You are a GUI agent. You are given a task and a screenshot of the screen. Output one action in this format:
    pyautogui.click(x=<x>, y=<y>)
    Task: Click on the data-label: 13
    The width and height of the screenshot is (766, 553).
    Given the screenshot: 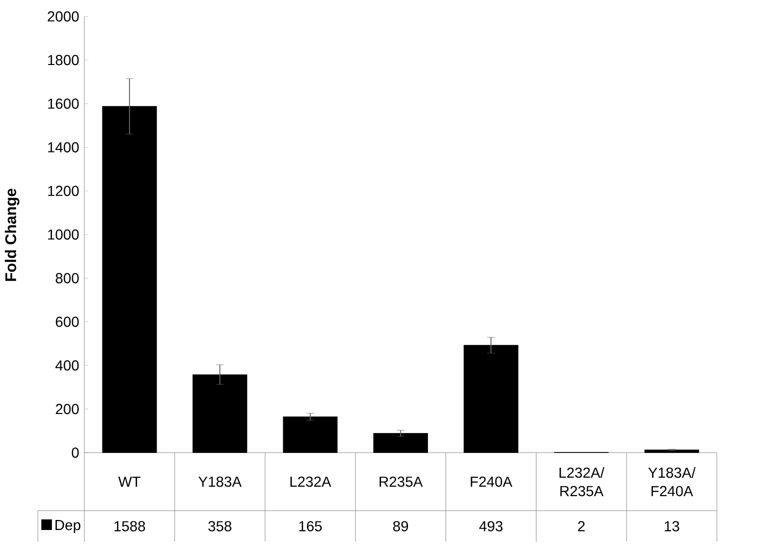 What is the action you would take?
    pyautogui.click(x=672, y=526)
    